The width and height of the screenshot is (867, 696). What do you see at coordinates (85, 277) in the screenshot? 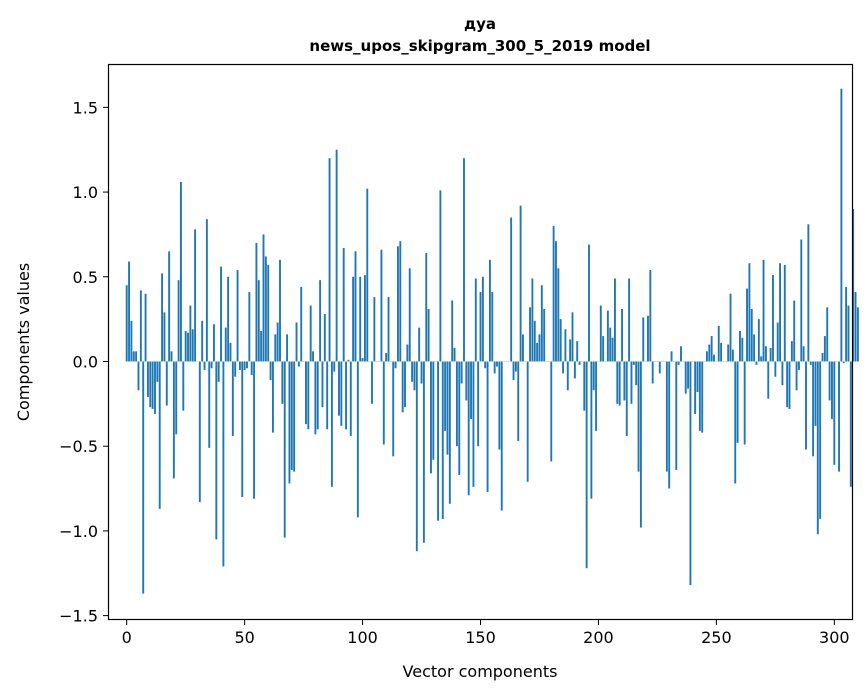
I see `y-tick-label: 0.5` at bounding box center [85, 277].